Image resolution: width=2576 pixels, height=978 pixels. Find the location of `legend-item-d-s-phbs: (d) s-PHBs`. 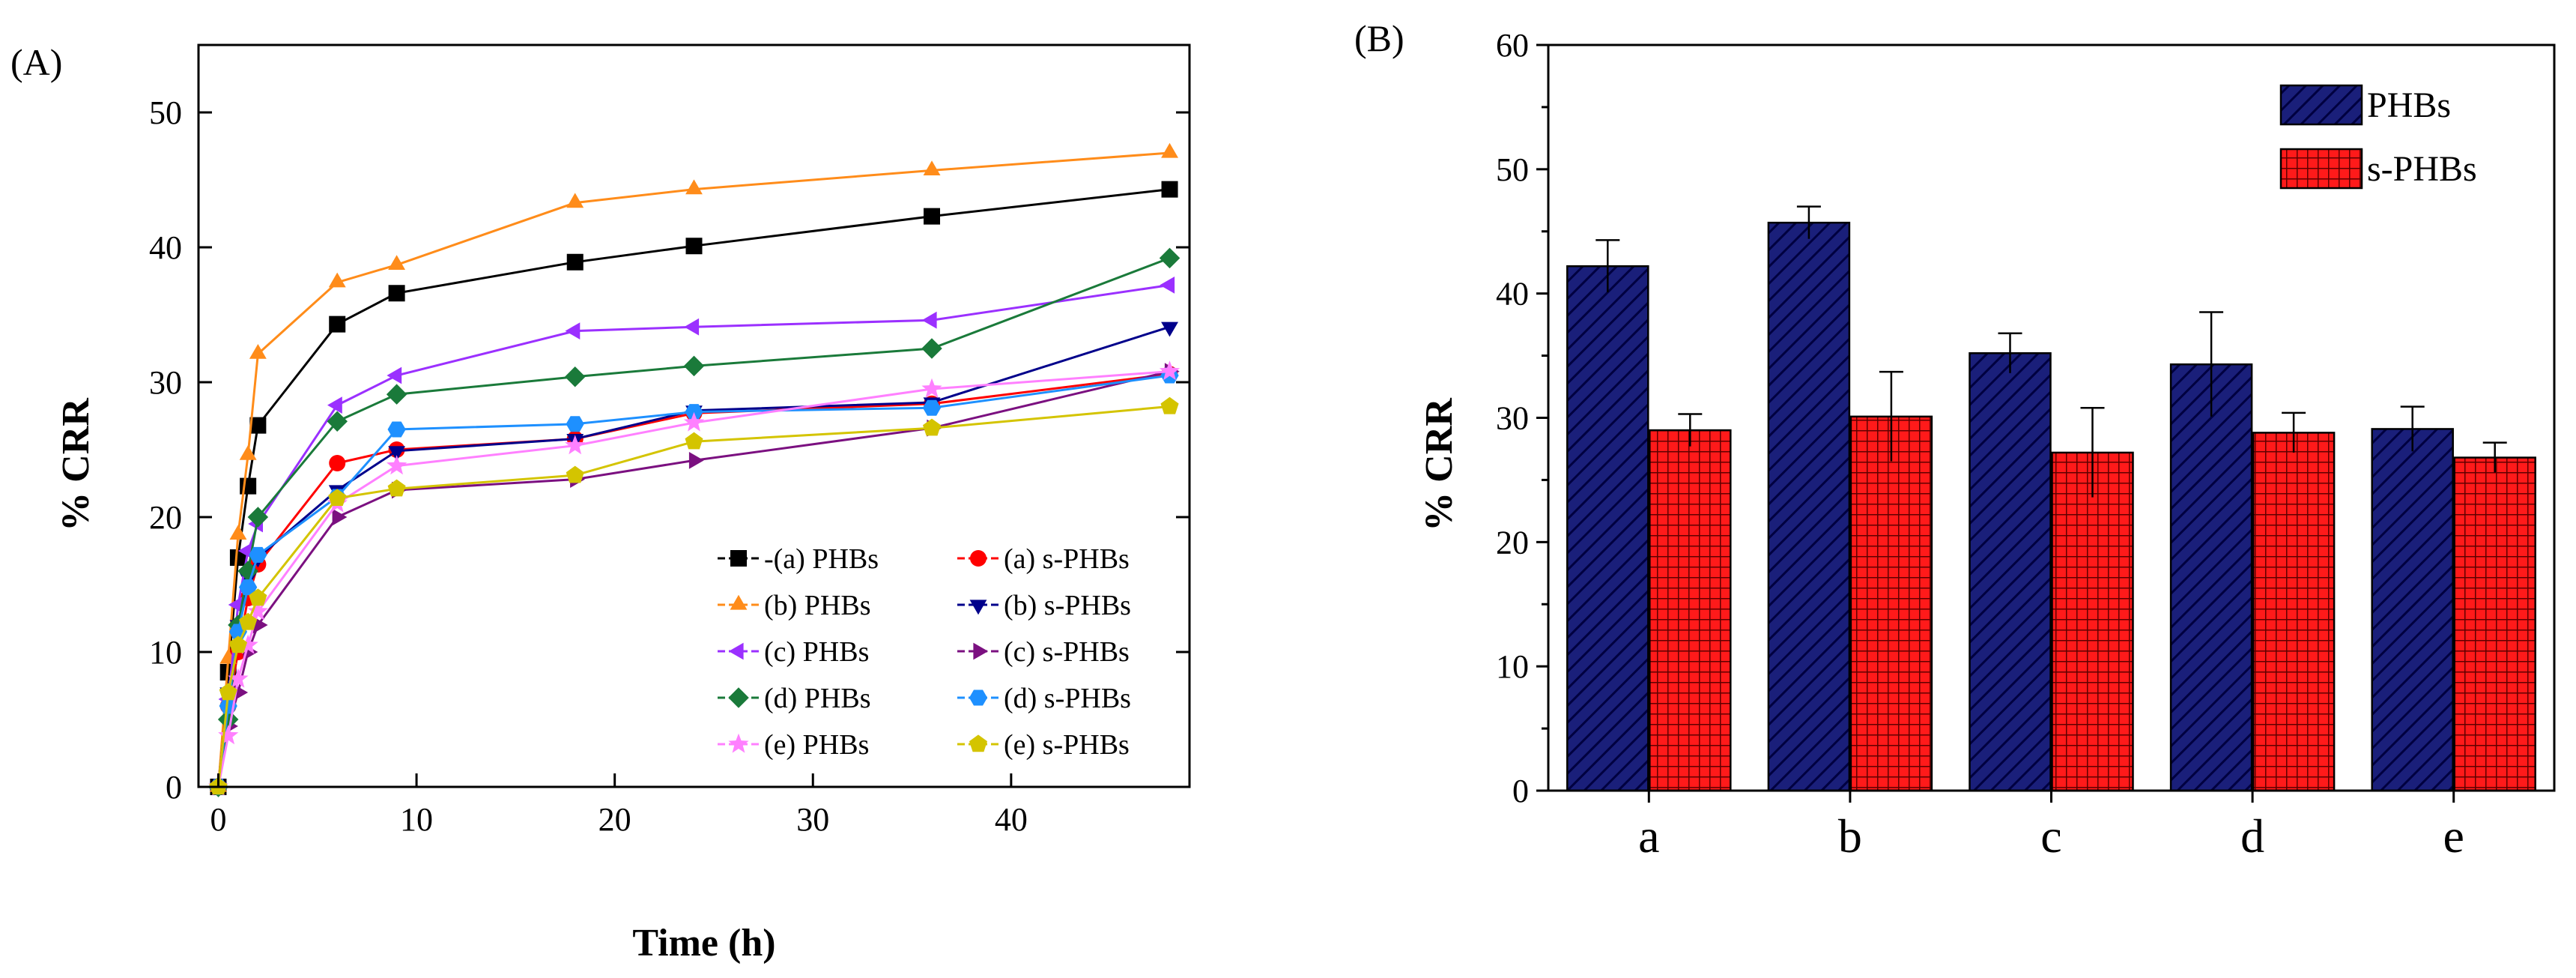

legend-item-d-s-phbs: (d) s-PHBs is located at coordinates (1044, 699).